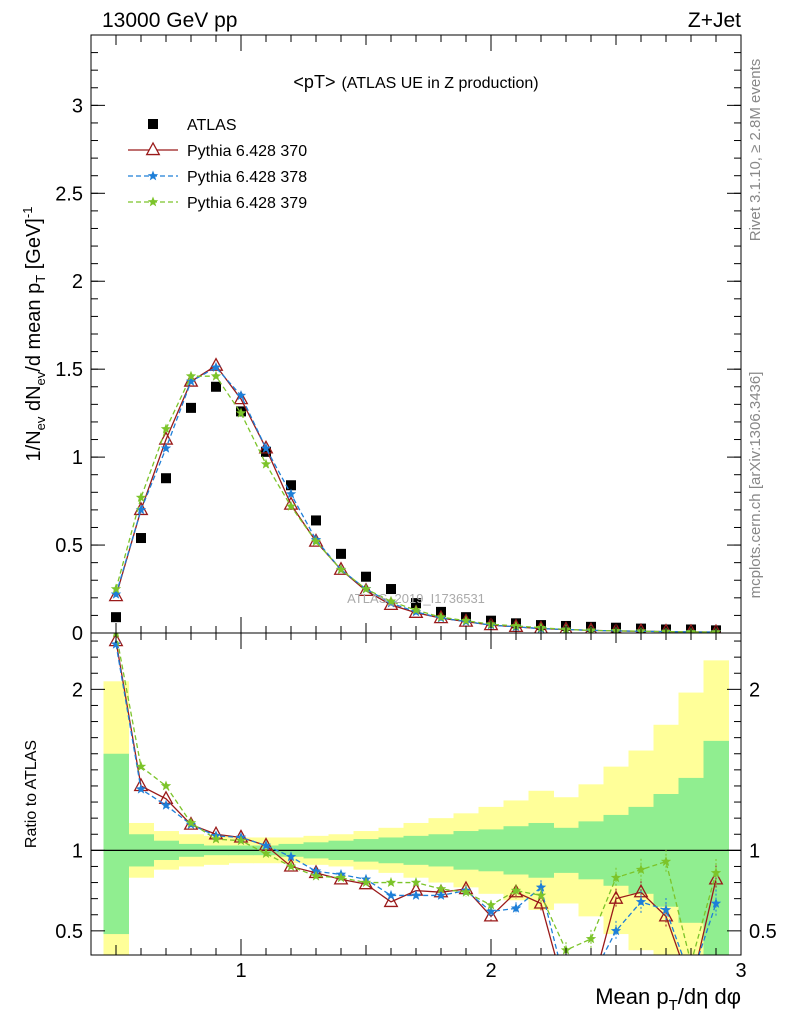  I want to click on ratio-y-tick-label: 1, so click(77, 851).